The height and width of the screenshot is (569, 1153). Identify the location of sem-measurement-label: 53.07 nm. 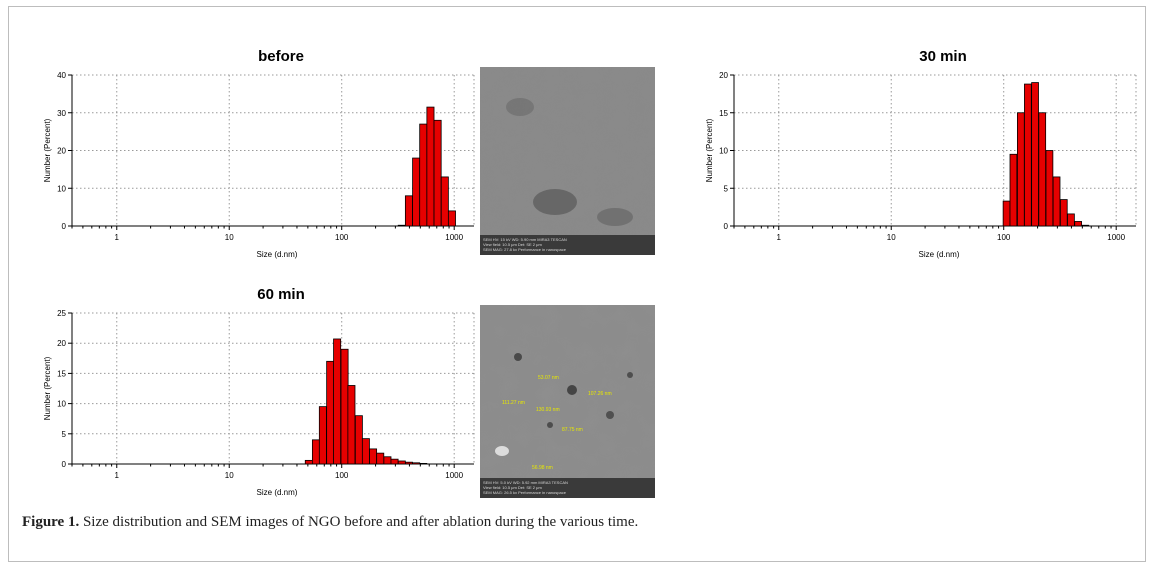
(548, 378).